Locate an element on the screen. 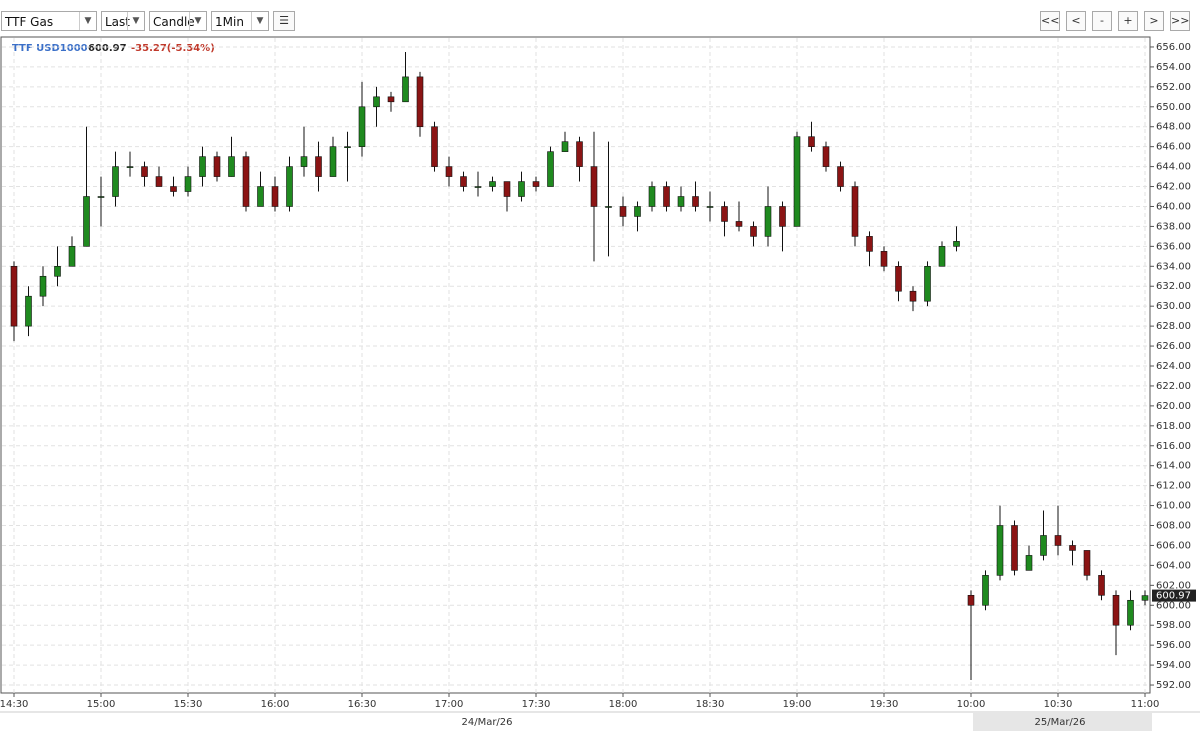  toolbar: TTF Gas ▼ Last ▼ Candle ▼ 1Min ▼ ☰ << < - + > >> is located at coordinates (600, 18).